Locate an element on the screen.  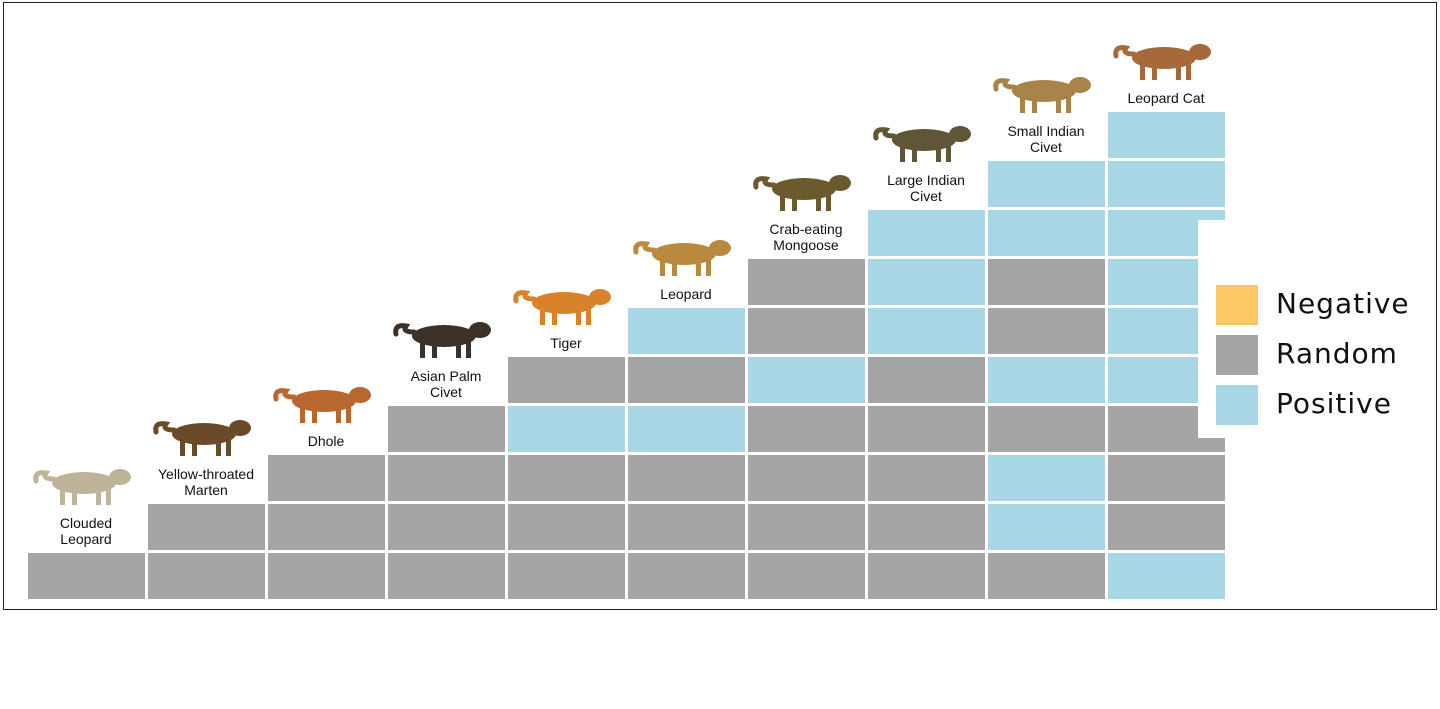
species-label: Small Indian Civet is located at coordinates (1046, 139).